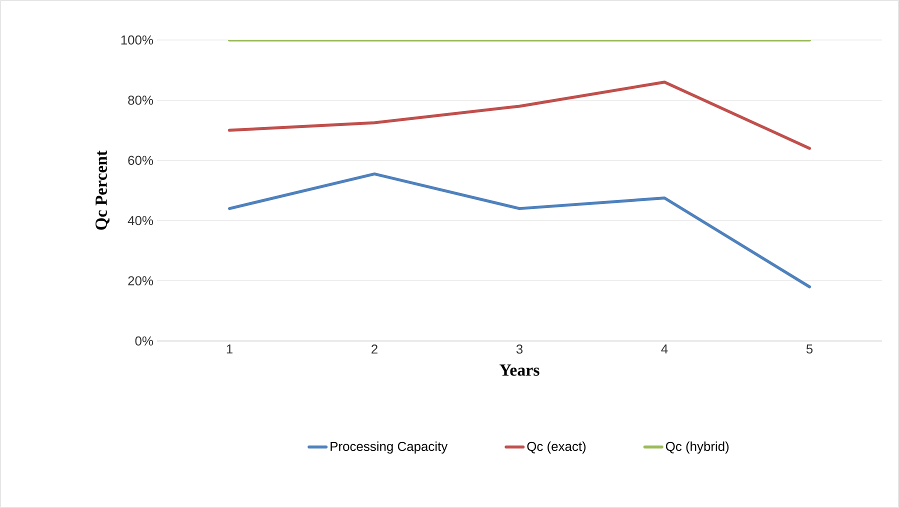 This screenshot has height=508, width=899. I want to click on x-tick-label: 1, so click(229, 349).